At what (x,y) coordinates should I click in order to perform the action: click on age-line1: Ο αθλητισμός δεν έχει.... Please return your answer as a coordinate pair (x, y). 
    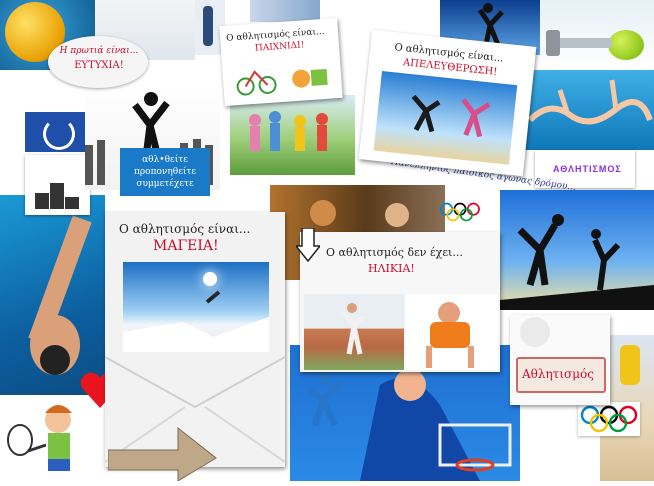
    Looking at the image, I should click on (394, 252).